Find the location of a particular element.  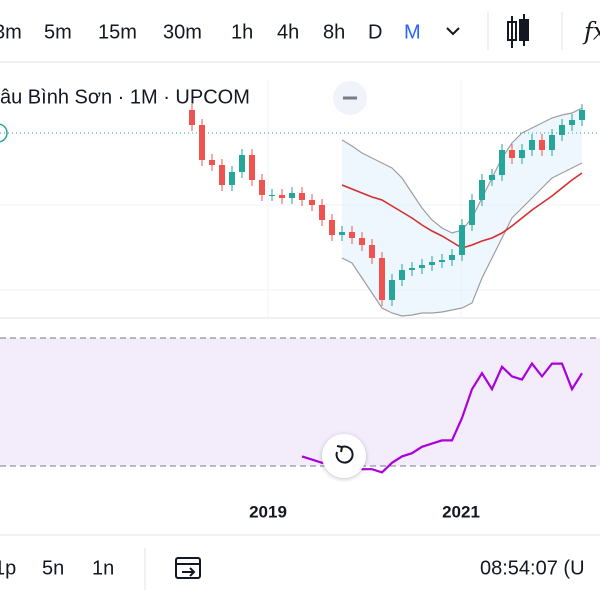

interval-button: M is located at coordinates (412, 32).